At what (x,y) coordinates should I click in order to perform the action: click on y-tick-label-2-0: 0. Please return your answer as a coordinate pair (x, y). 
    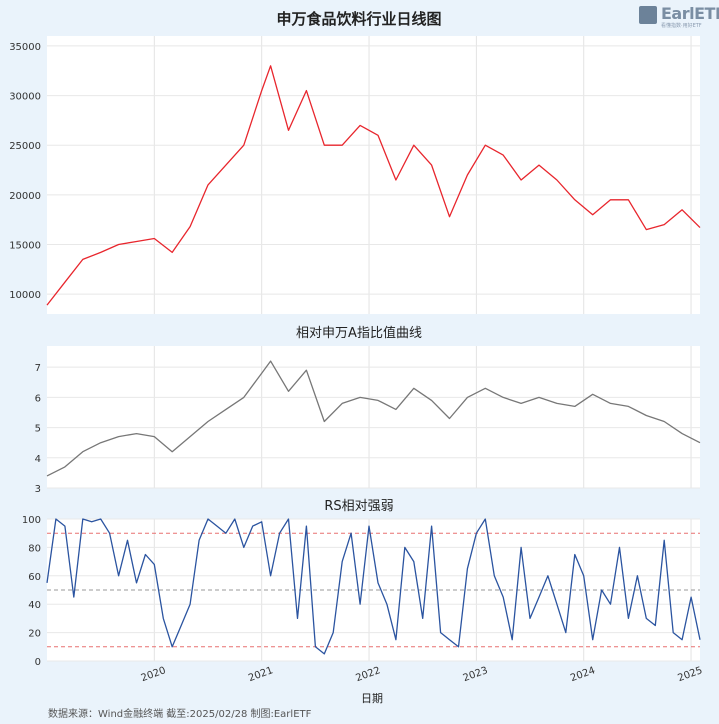
    Looking at the image, I should click on (38, 662).